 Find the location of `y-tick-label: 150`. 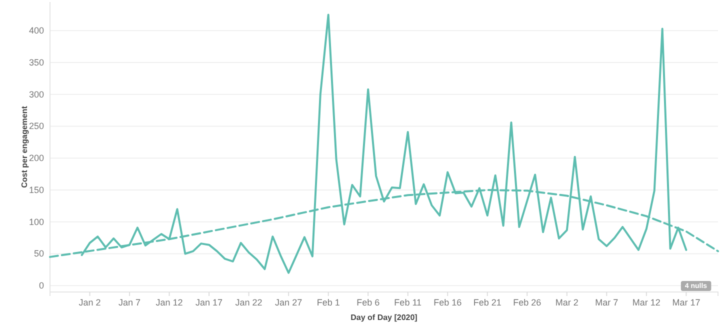

y-tick-label: 150 is located at coordinates (36, 189).